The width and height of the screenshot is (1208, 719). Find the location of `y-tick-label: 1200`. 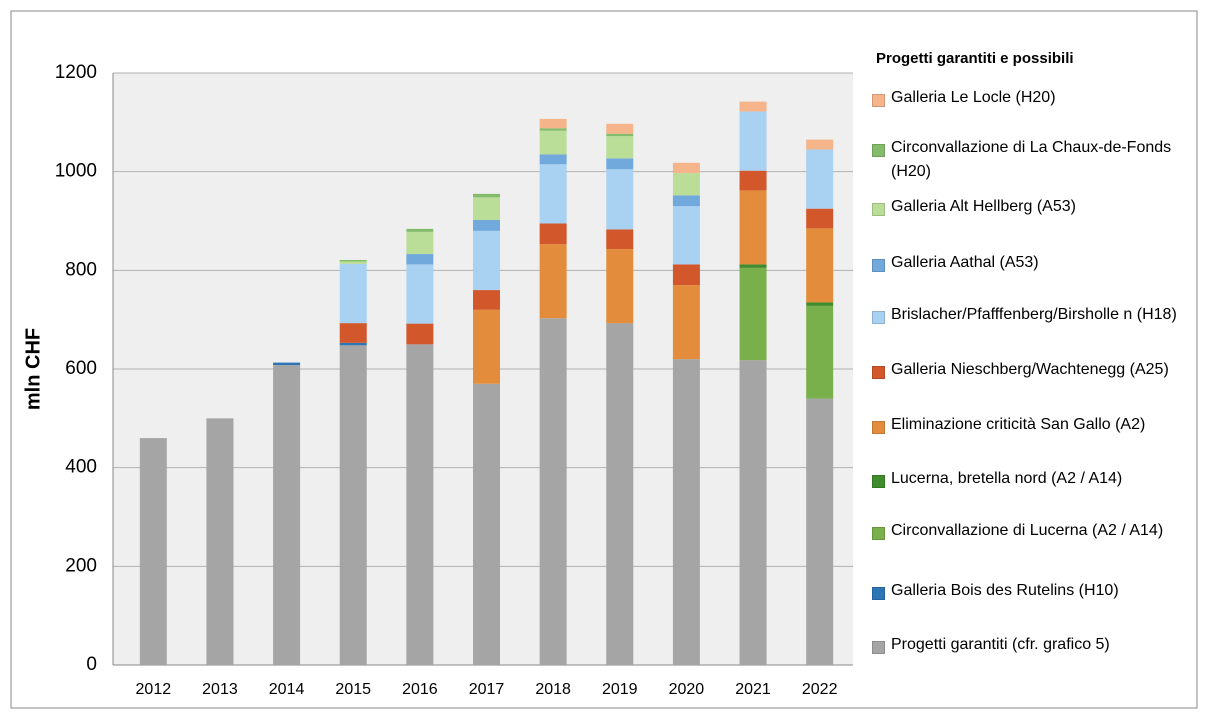

y-tick-label: 1200 is located at coordinates (76, 72).